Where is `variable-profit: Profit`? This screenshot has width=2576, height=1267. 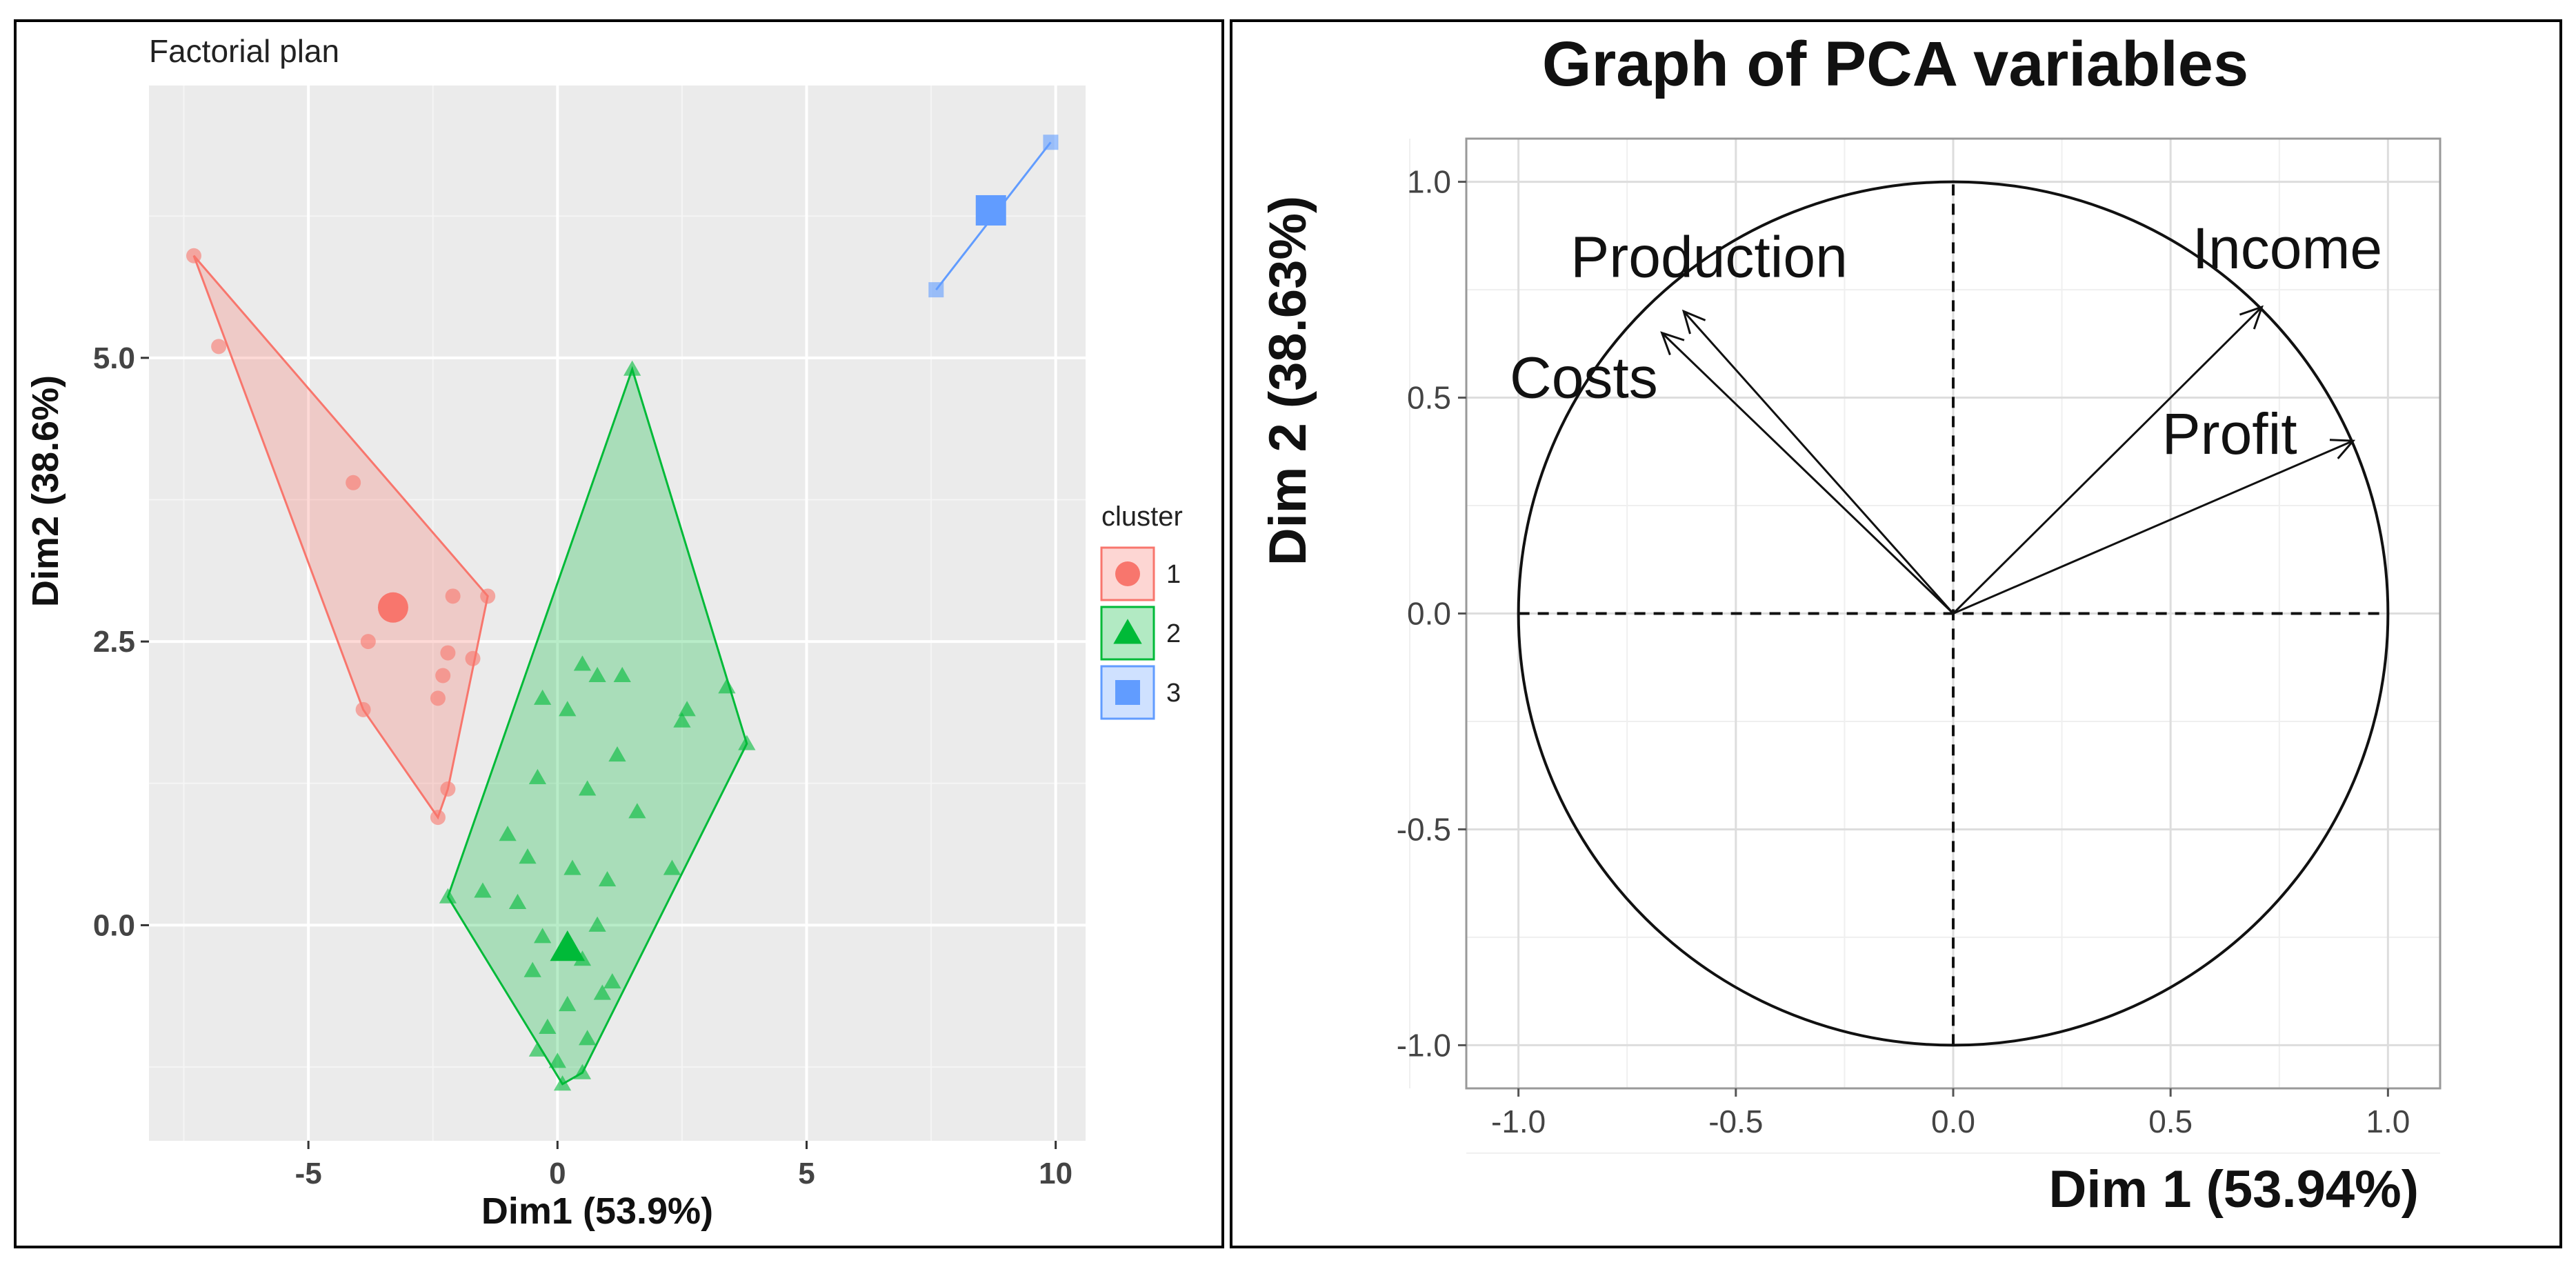
variable-profit: Profit is located at coordinates (2154, 508).